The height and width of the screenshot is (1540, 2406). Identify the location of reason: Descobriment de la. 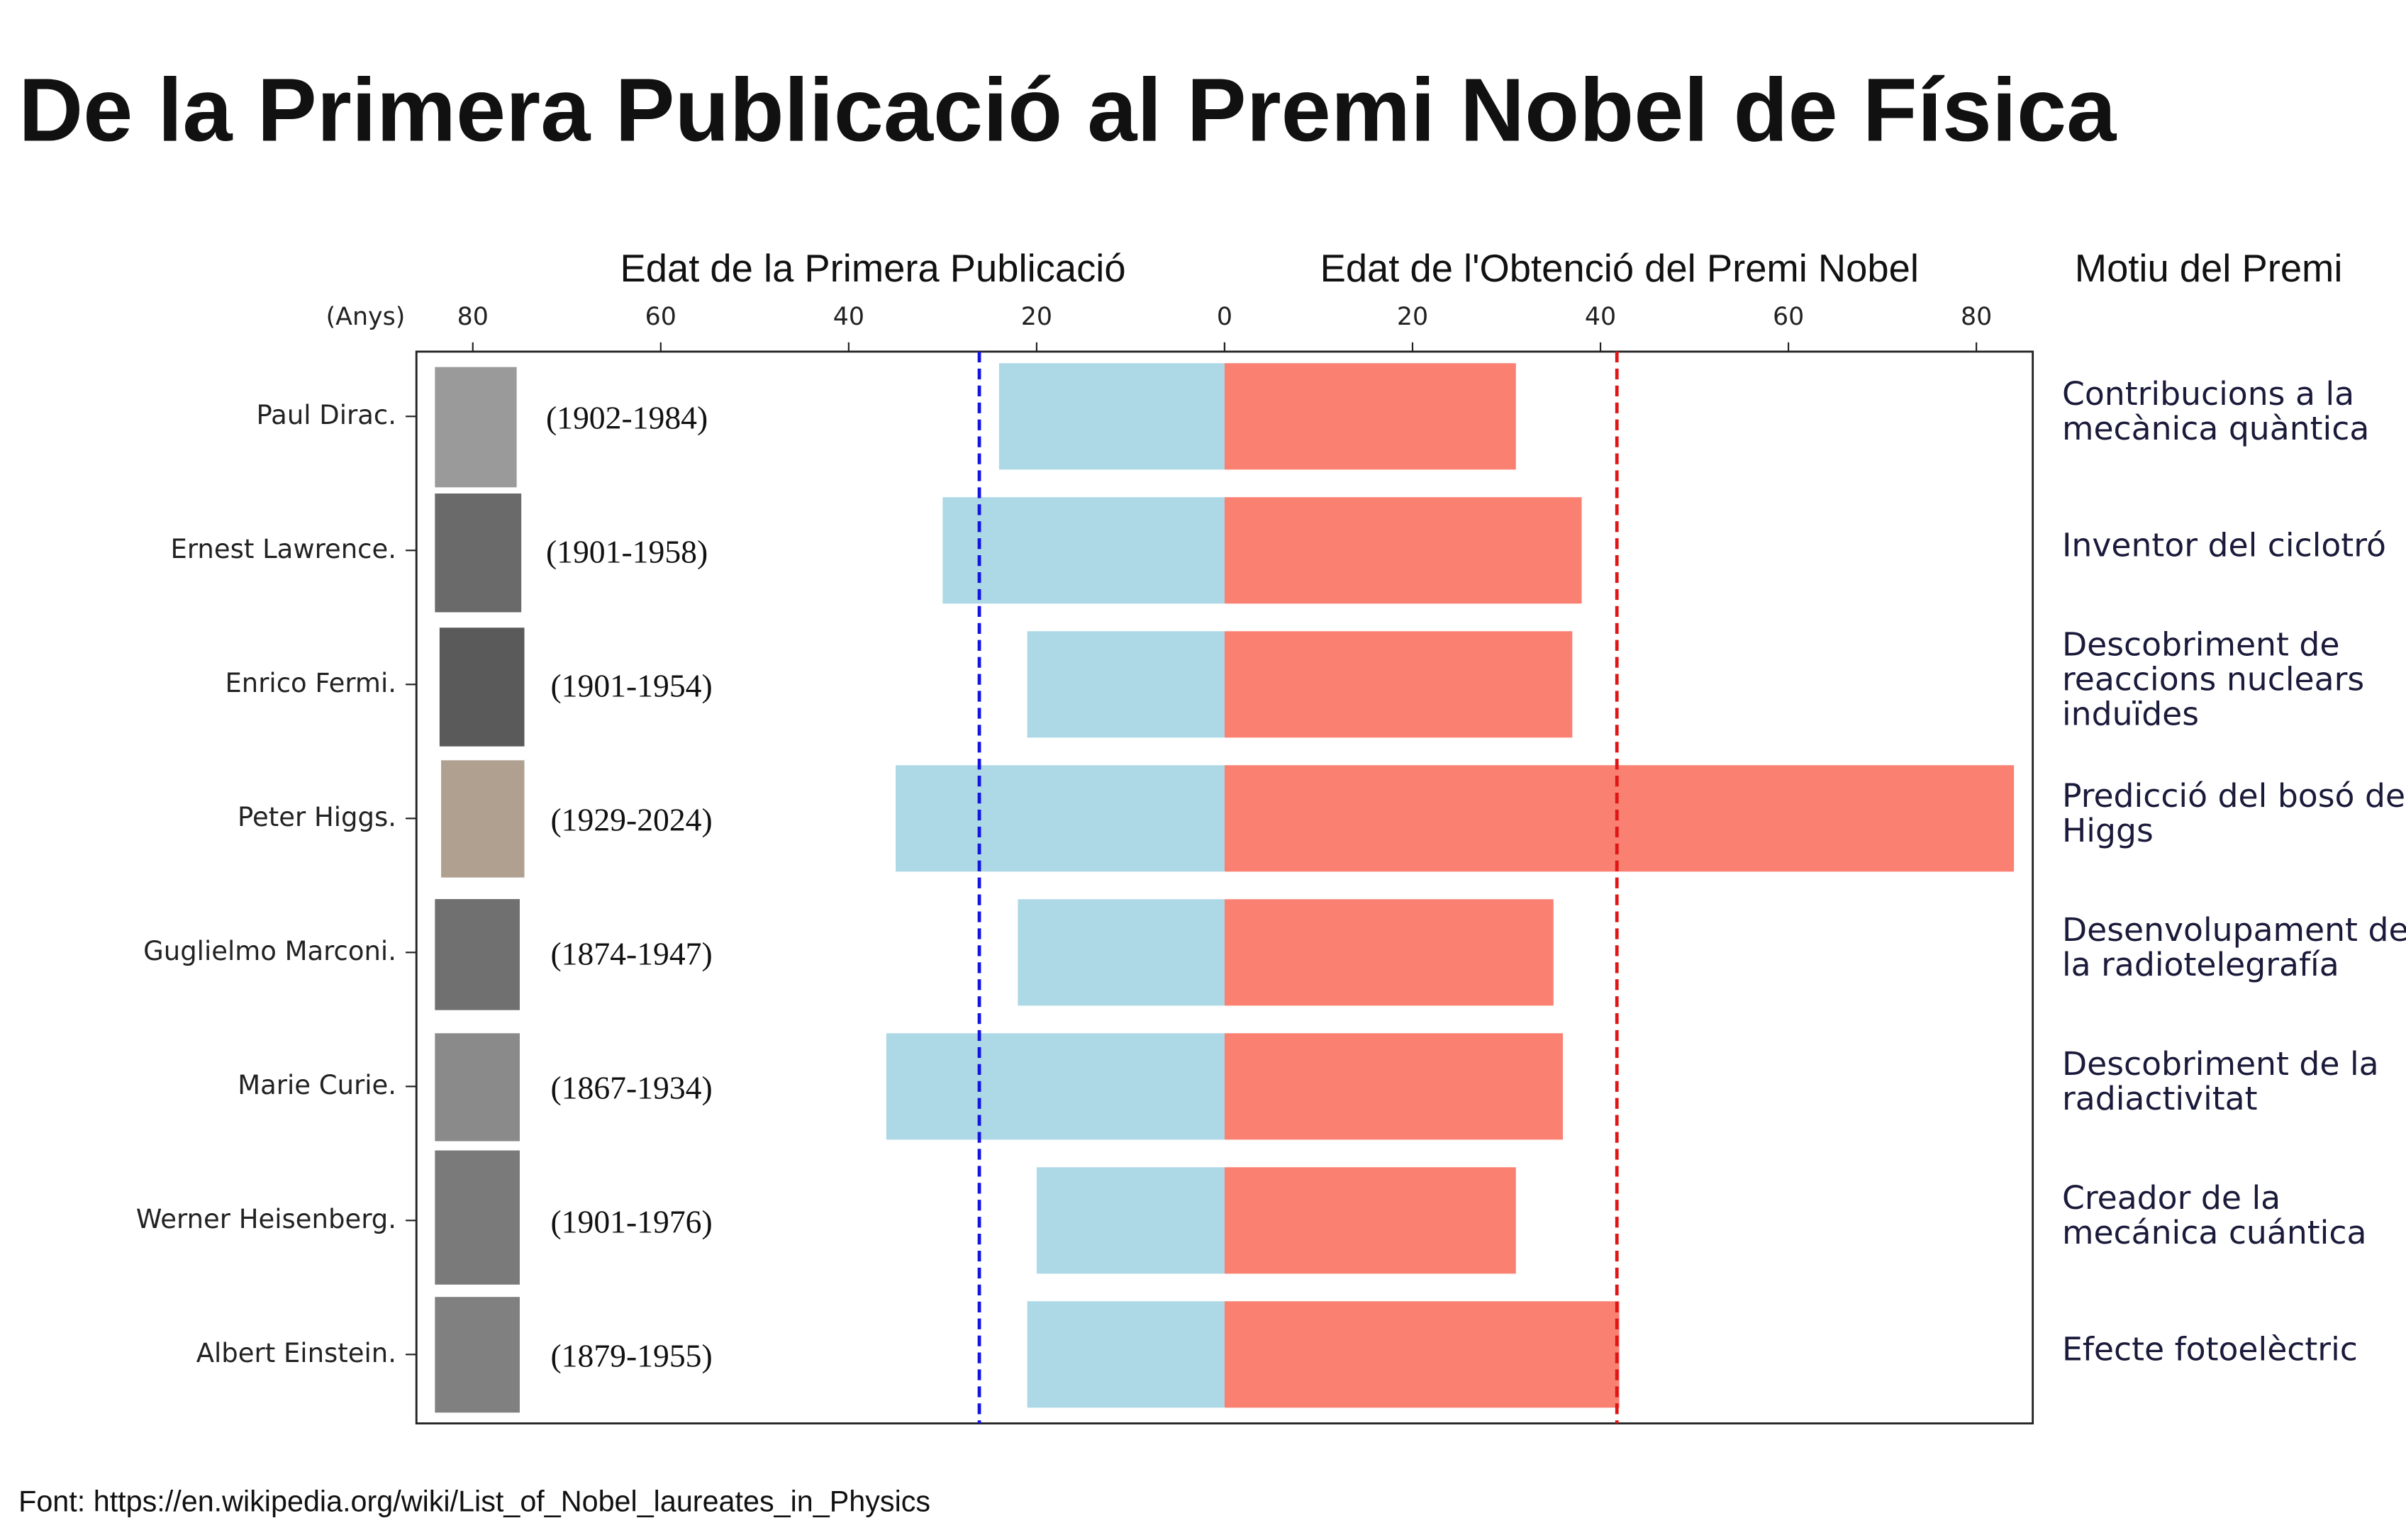
(2220, 1064).